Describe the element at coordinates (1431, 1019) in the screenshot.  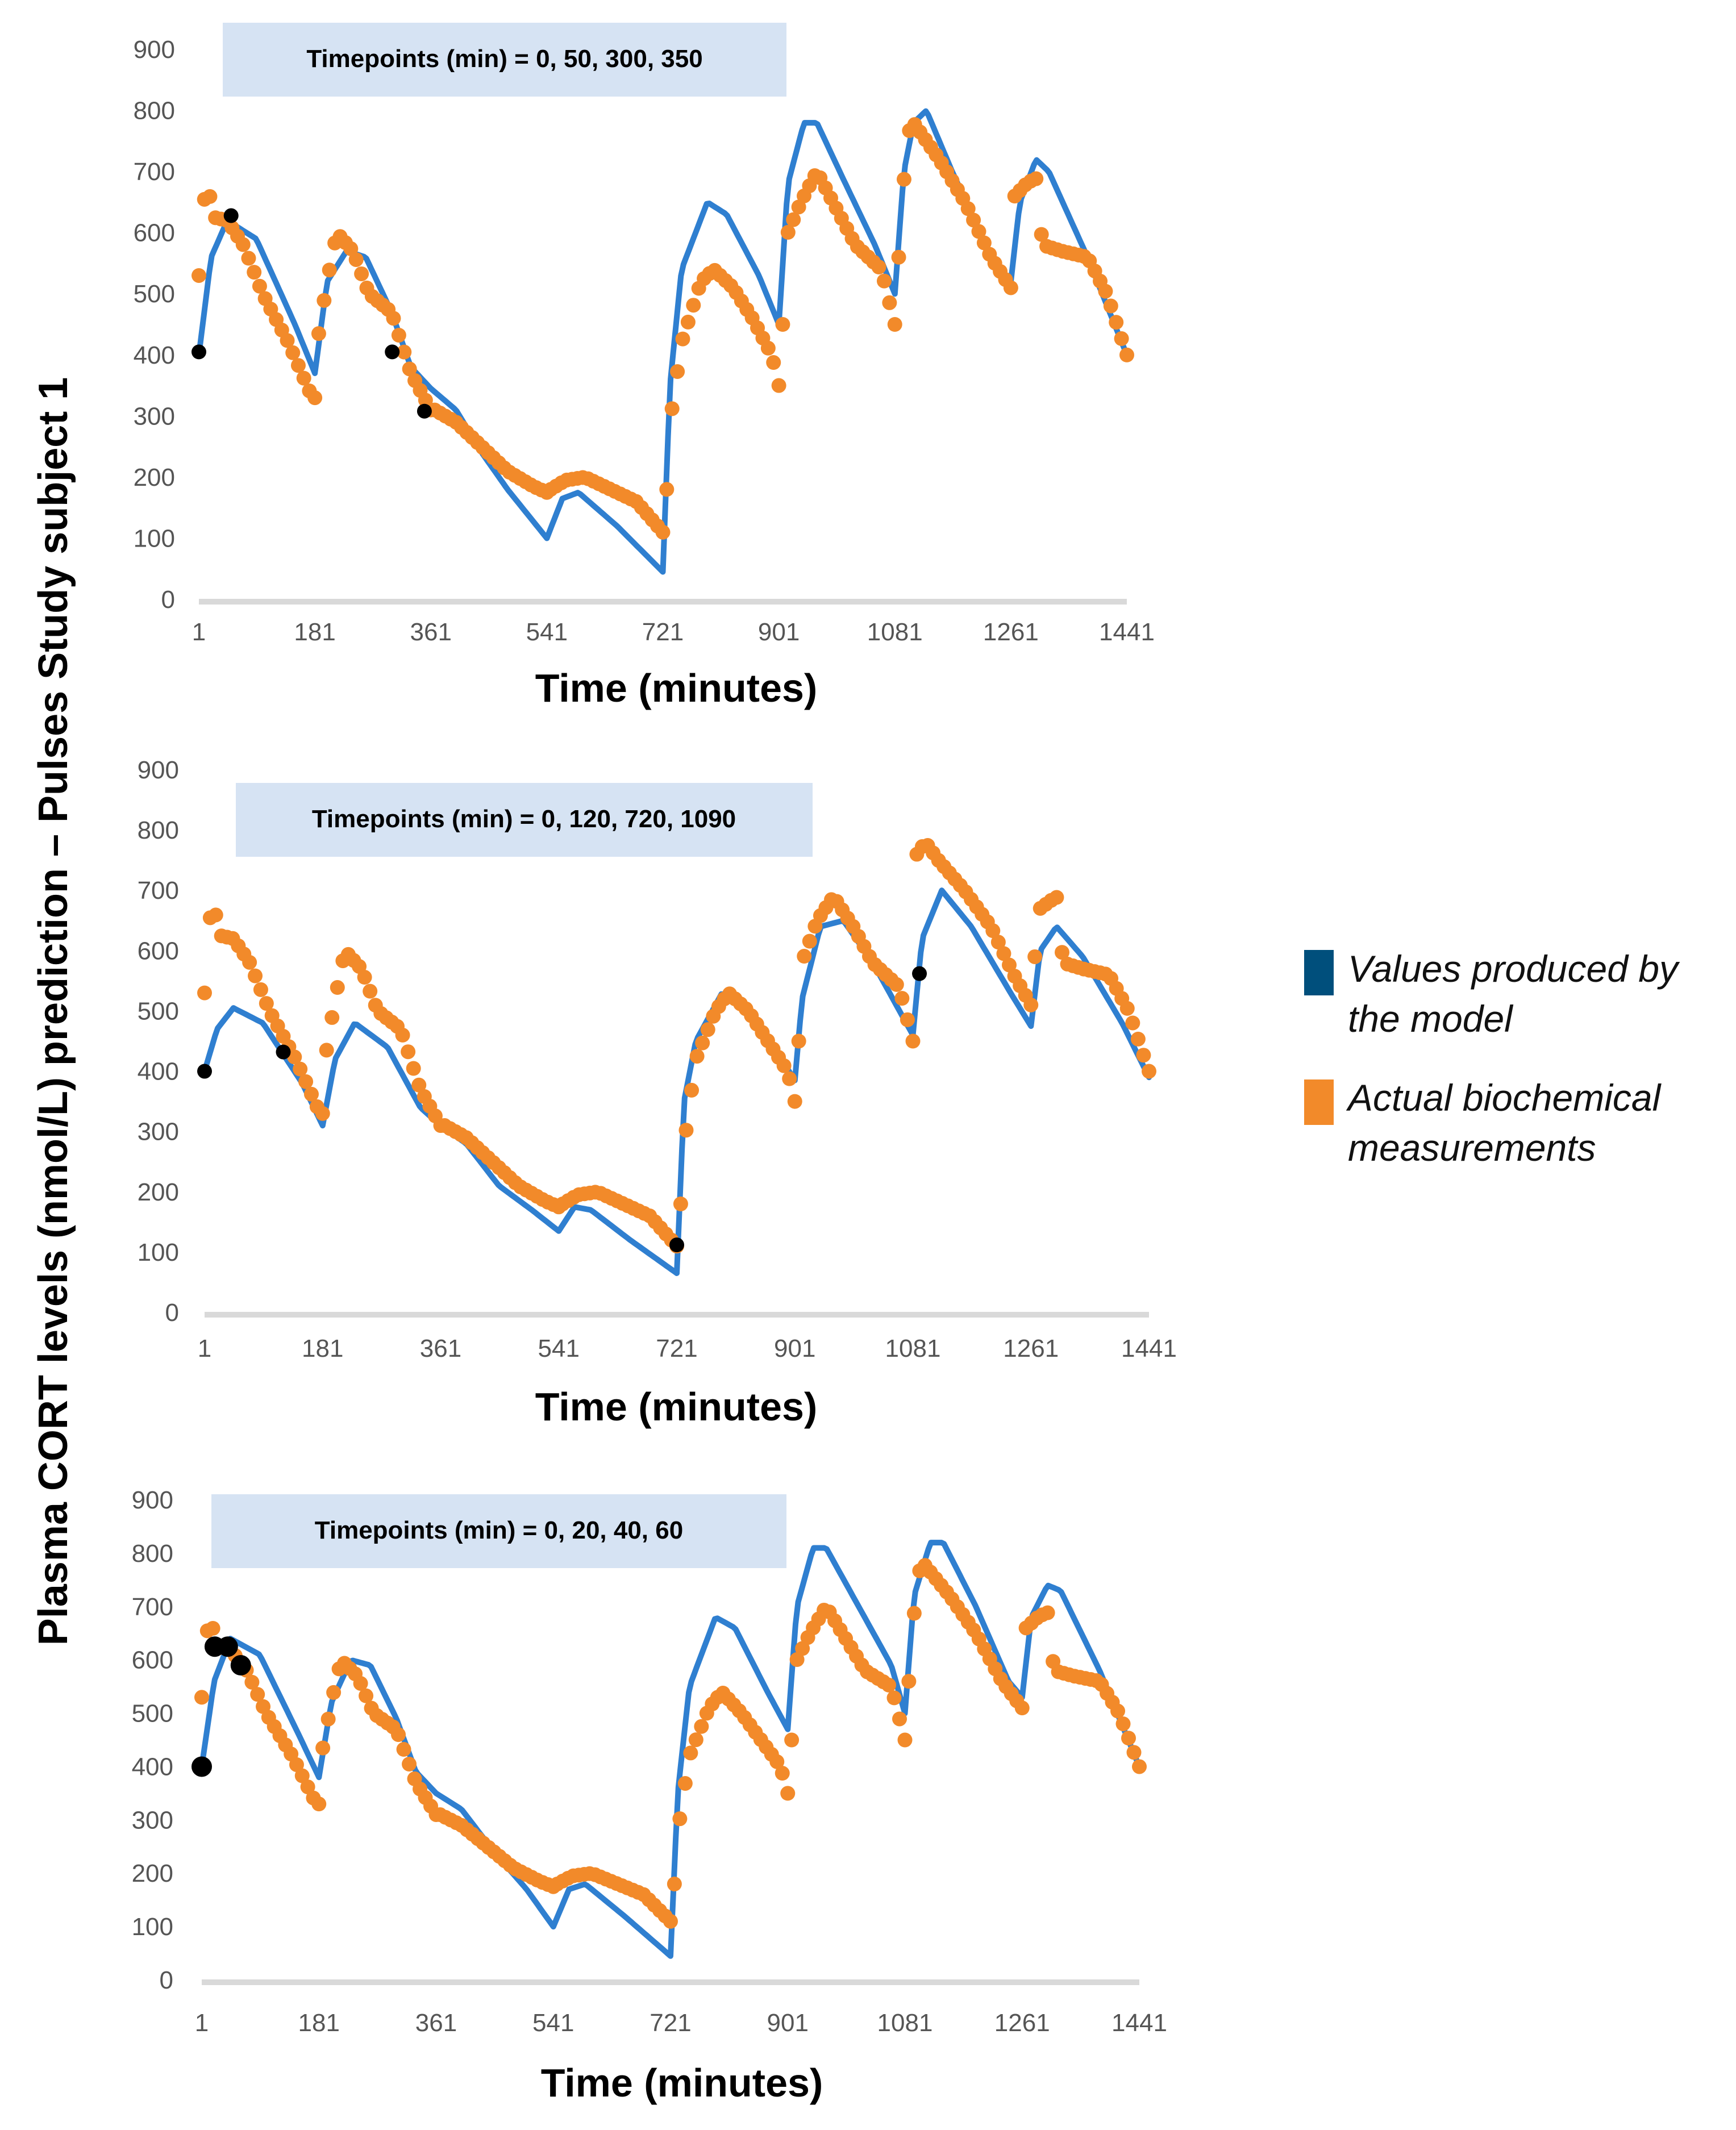
I see `legend-label-model-line2: the model` at that location.